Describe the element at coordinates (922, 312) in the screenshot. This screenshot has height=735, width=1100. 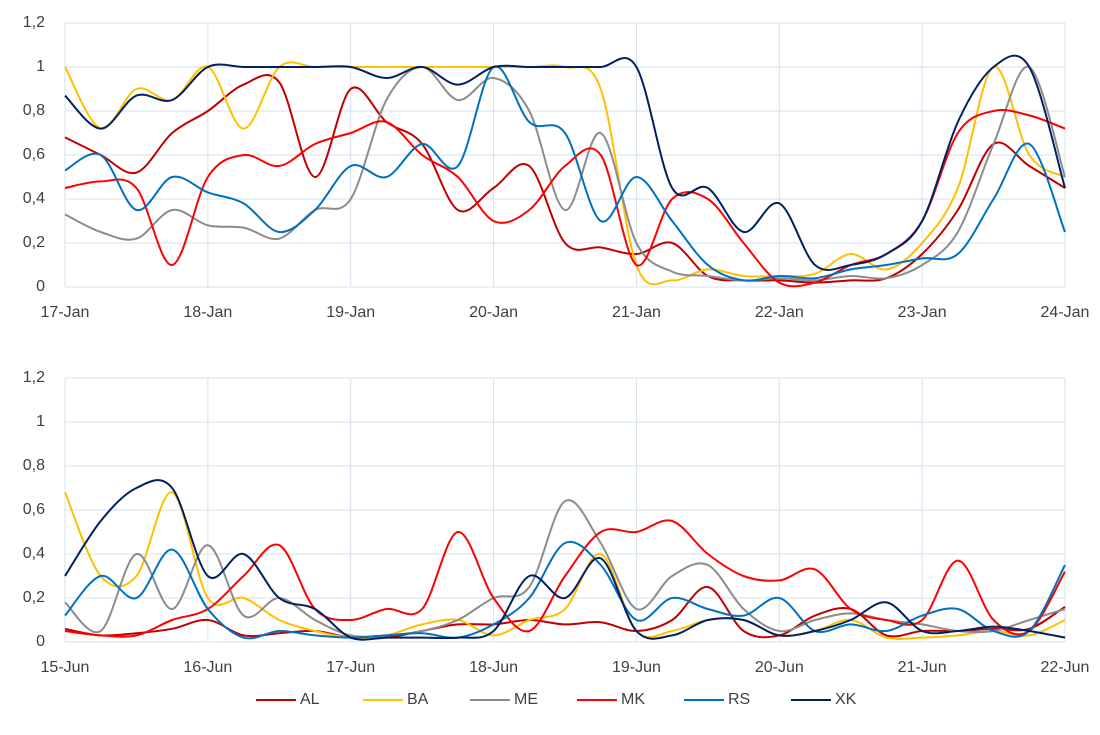
I see `x-tick-label: 23-Jan` at that location.